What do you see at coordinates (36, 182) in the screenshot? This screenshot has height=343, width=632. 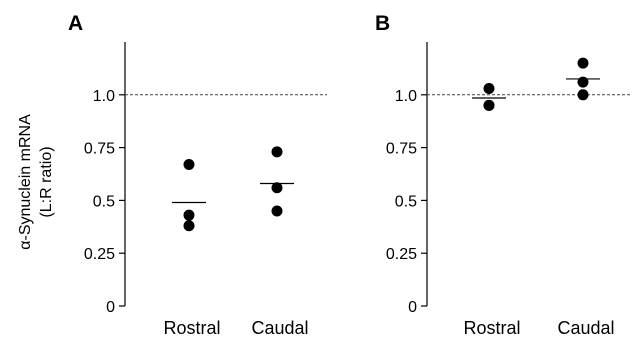 I see `y-axis-label: α-Synuclein mRNA (L:R ratio)` at bounding box center [36, 182].